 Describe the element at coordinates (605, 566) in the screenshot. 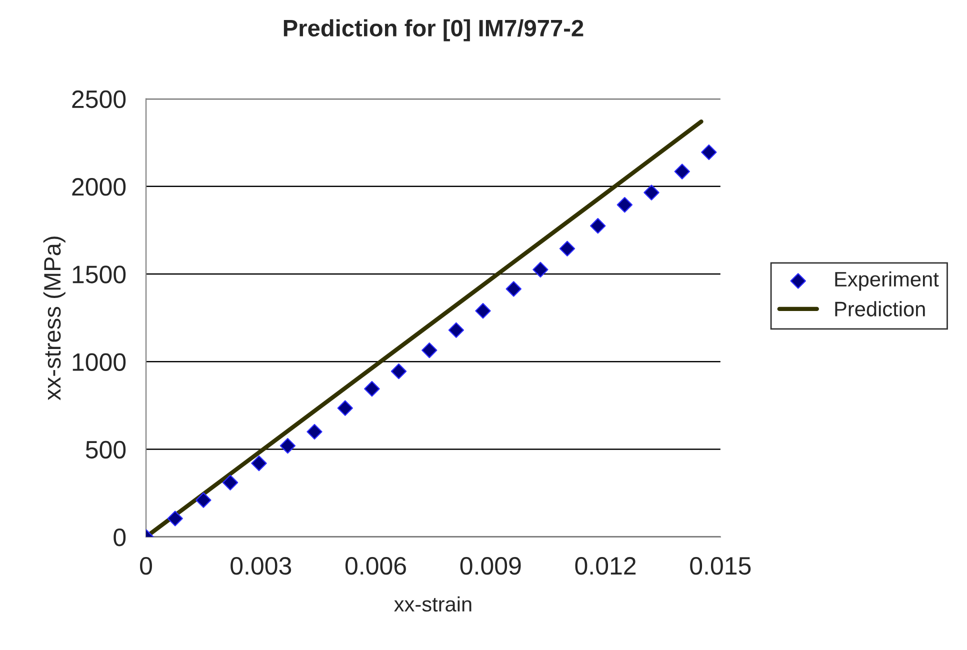

I see `x-tick-label: 0.012` at that location.